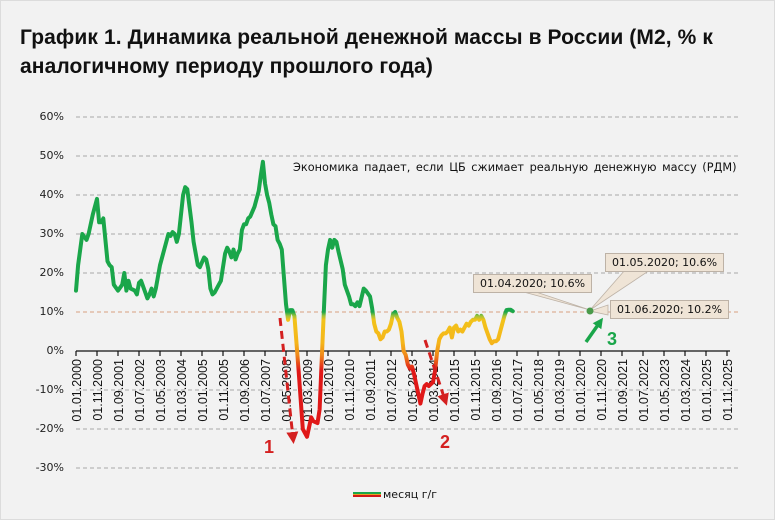 The image size is (775, 520). What do you see at coordinates (51, 155) in the screenshot?
I see `y-tick-label: 50%` at bounding box center [51, 155].